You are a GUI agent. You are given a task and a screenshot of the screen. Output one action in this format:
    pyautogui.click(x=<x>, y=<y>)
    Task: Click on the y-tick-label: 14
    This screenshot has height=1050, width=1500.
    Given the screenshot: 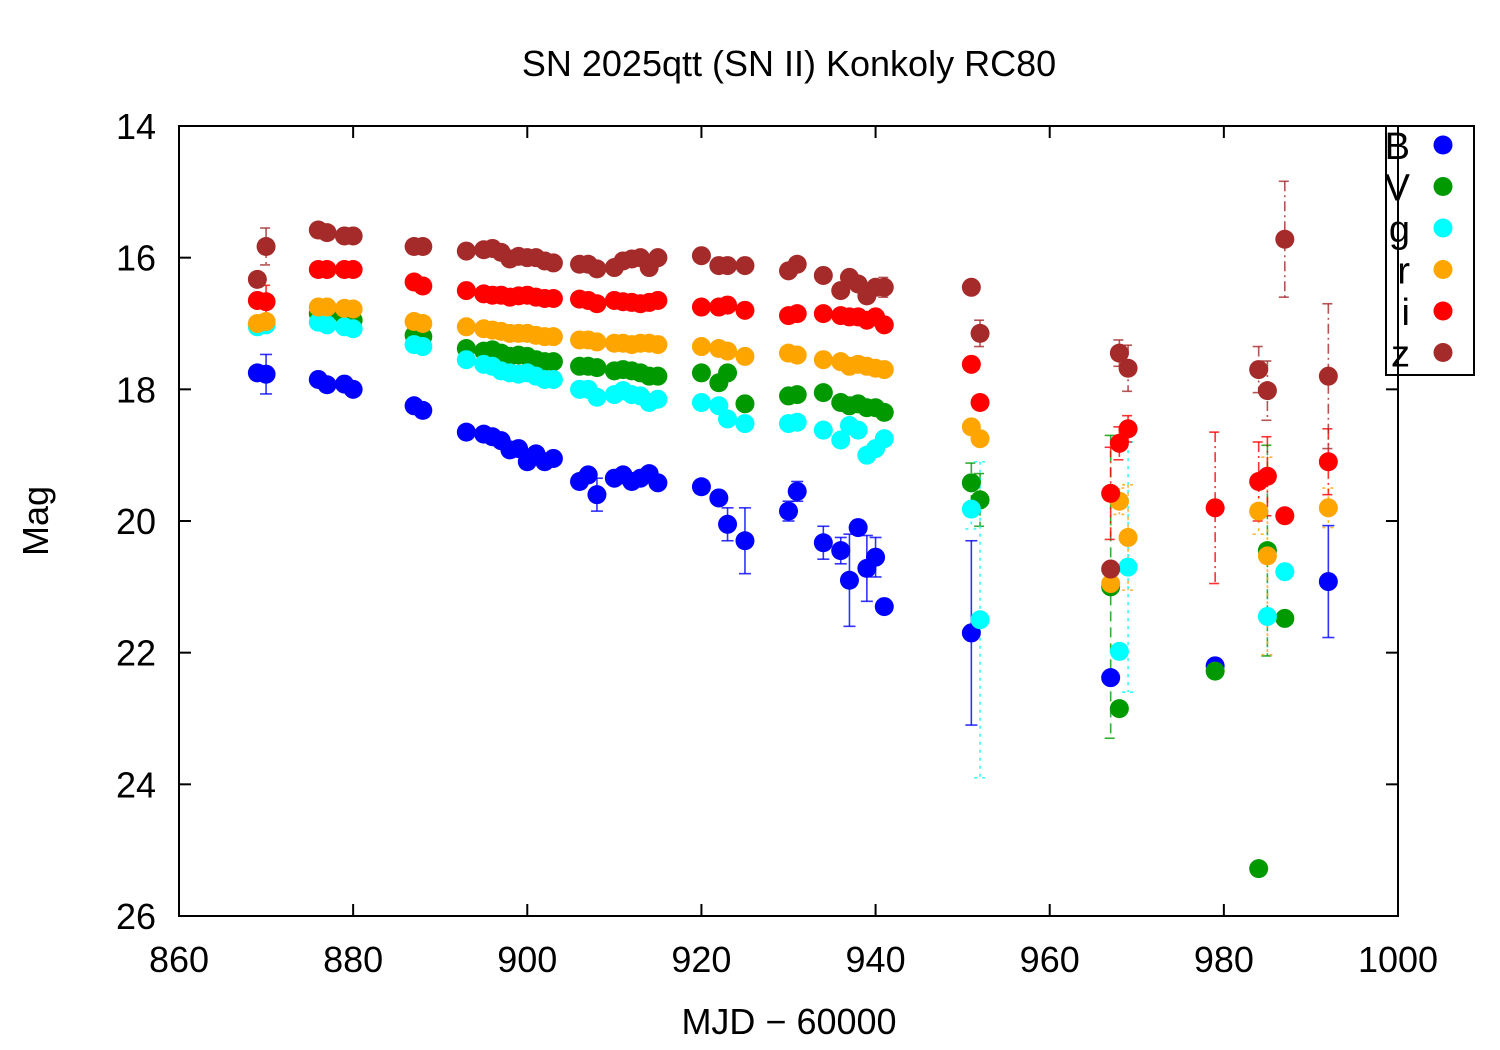 What is the action you would take?
    pyautogui.click(x=136, y=126)
    